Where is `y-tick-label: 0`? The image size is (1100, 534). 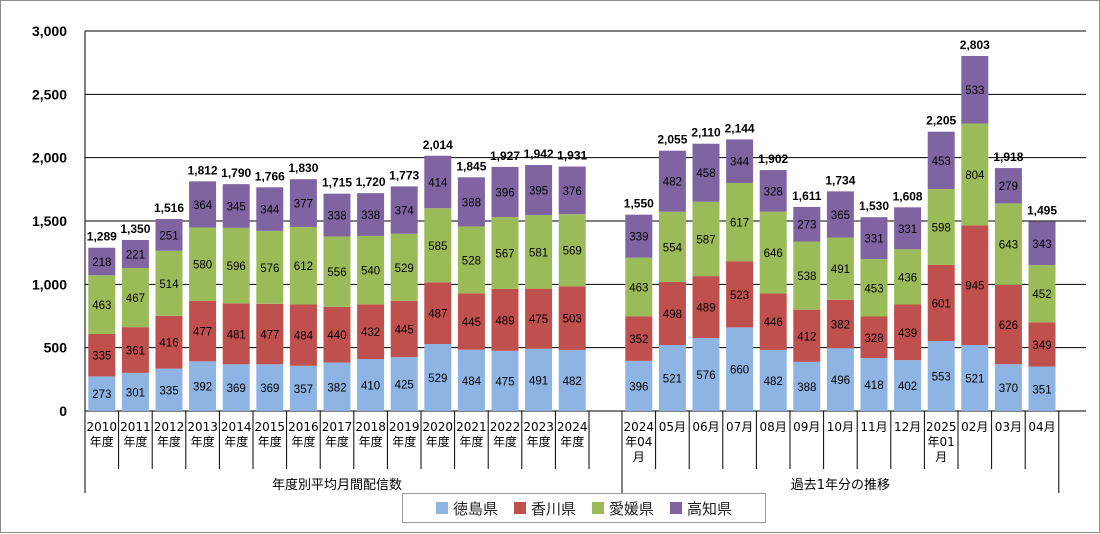
y-tick-label: 0 is located at coordinates (63, 411).